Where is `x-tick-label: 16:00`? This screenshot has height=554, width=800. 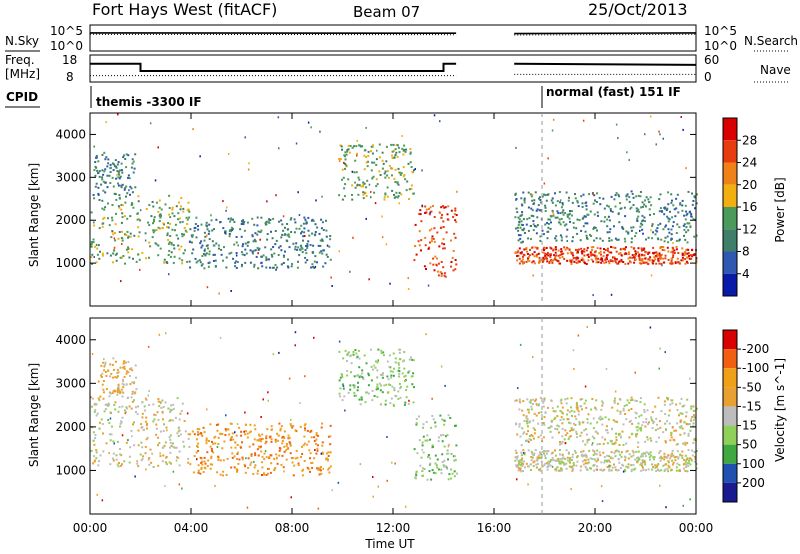 x-tick-label: 16:00 is located at coordinates (494, 528).